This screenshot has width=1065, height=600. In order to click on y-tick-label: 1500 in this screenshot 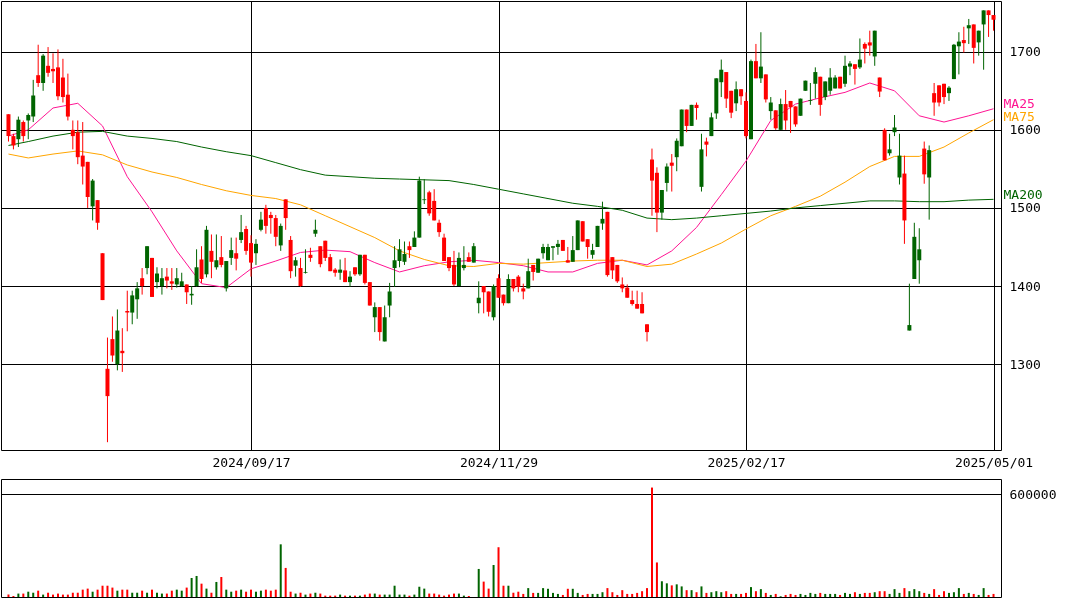, I will do `click(1025, 208)`.